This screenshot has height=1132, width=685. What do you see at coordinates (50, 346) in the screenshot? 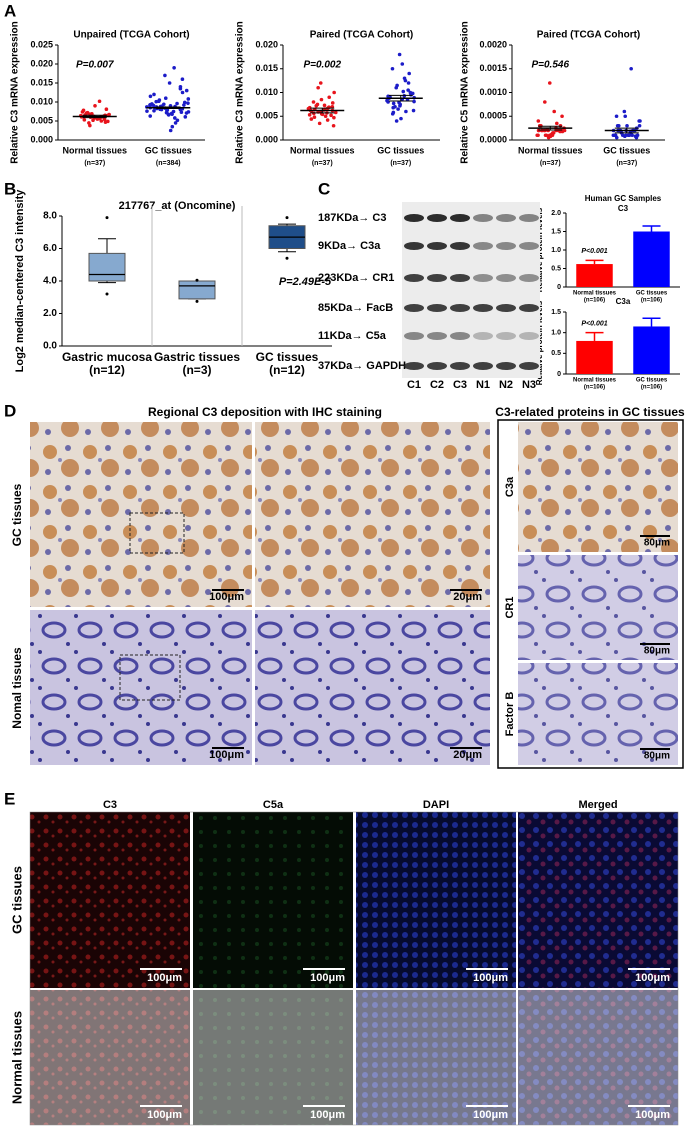
I see `y-tick-label: 0.0` at bounding box center [50, 346].